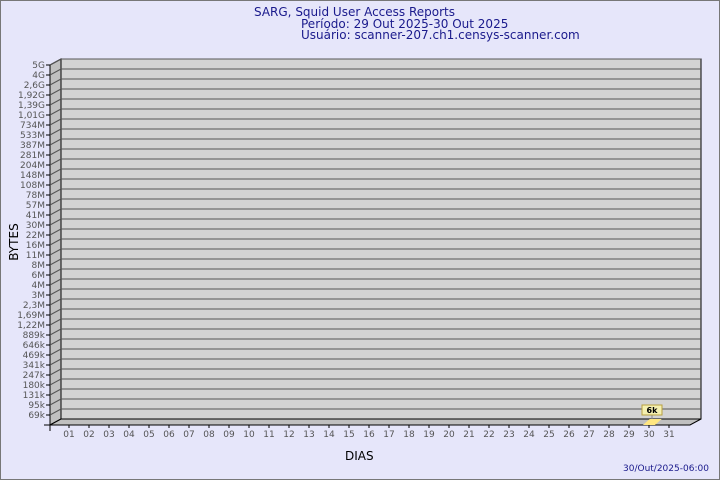 The height and width of the screenshot is (480, 720). I want to click on y-tick-label: 131k, so click(34, 396).